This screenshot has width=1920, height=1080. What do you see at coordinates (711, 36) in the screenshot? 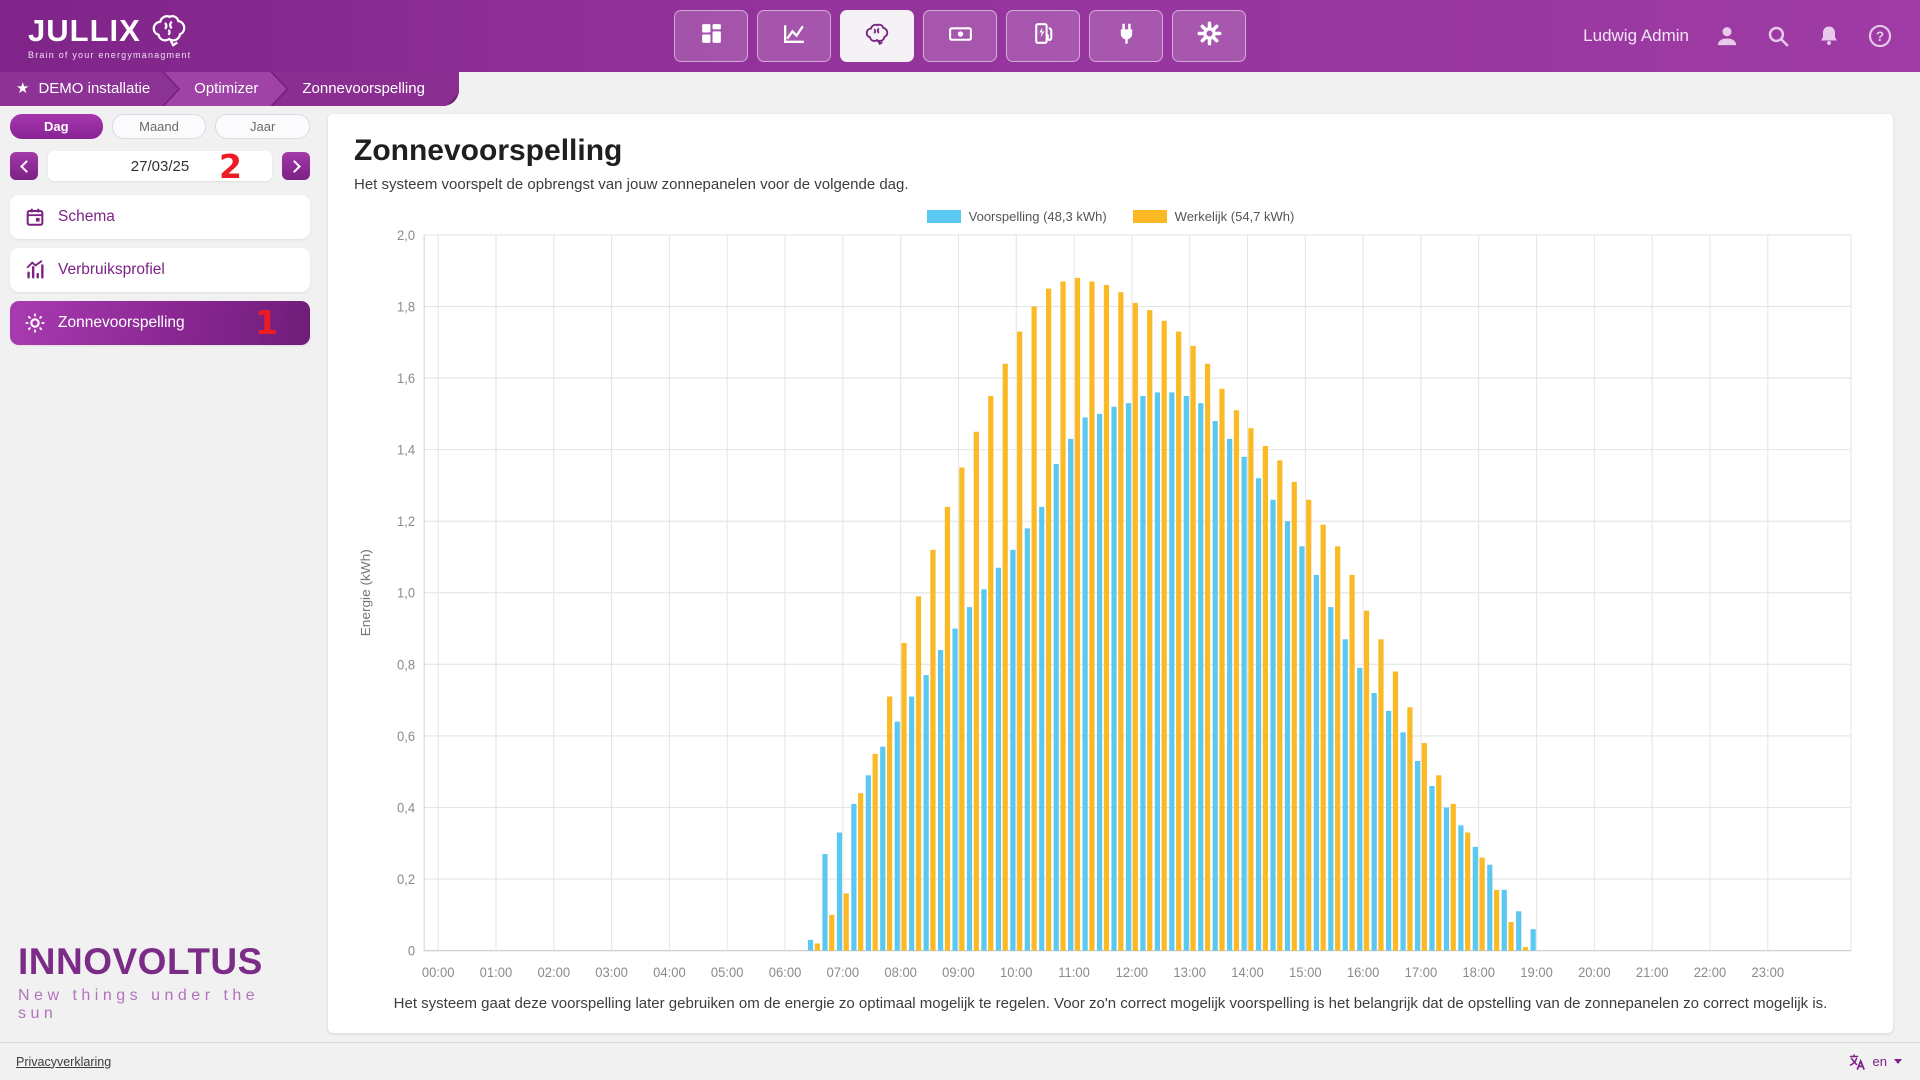
I see `nav-dashboard-button` at bounding box center [711, 36].